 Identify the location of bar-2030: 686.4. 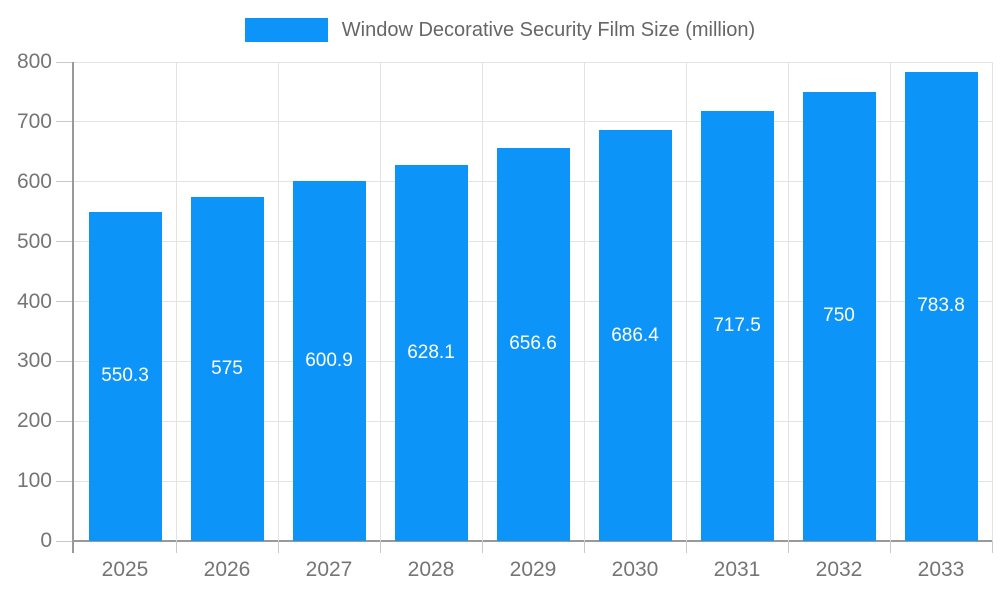
(635, 335).